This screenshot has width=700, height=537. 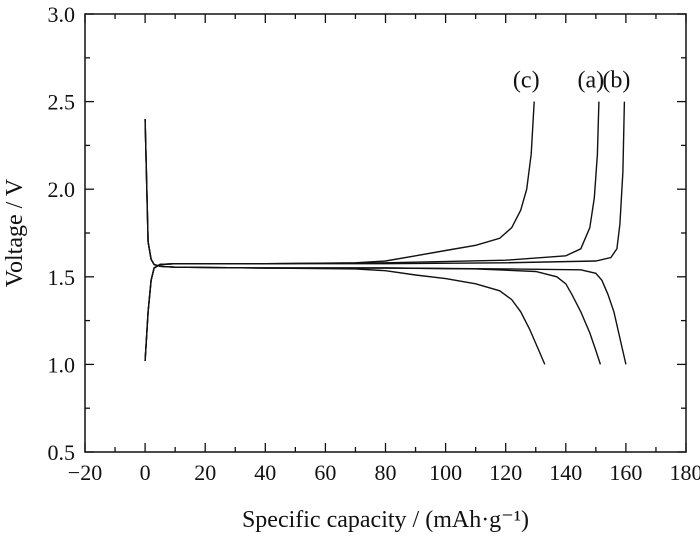 I want to click on x-tick-label: 20, so click(x=205, y=472).